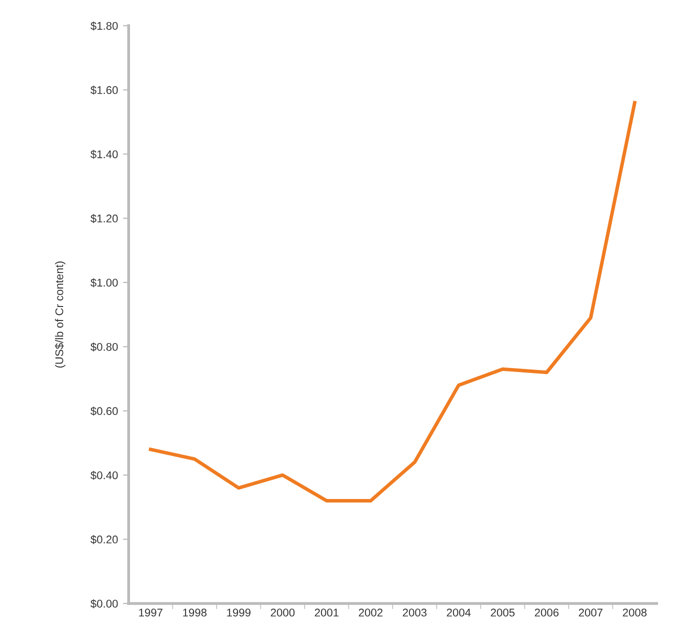  Describe the element at coordinates (104, 219) in the screenshot. I see `y-tick-label: $1.20` at that location.